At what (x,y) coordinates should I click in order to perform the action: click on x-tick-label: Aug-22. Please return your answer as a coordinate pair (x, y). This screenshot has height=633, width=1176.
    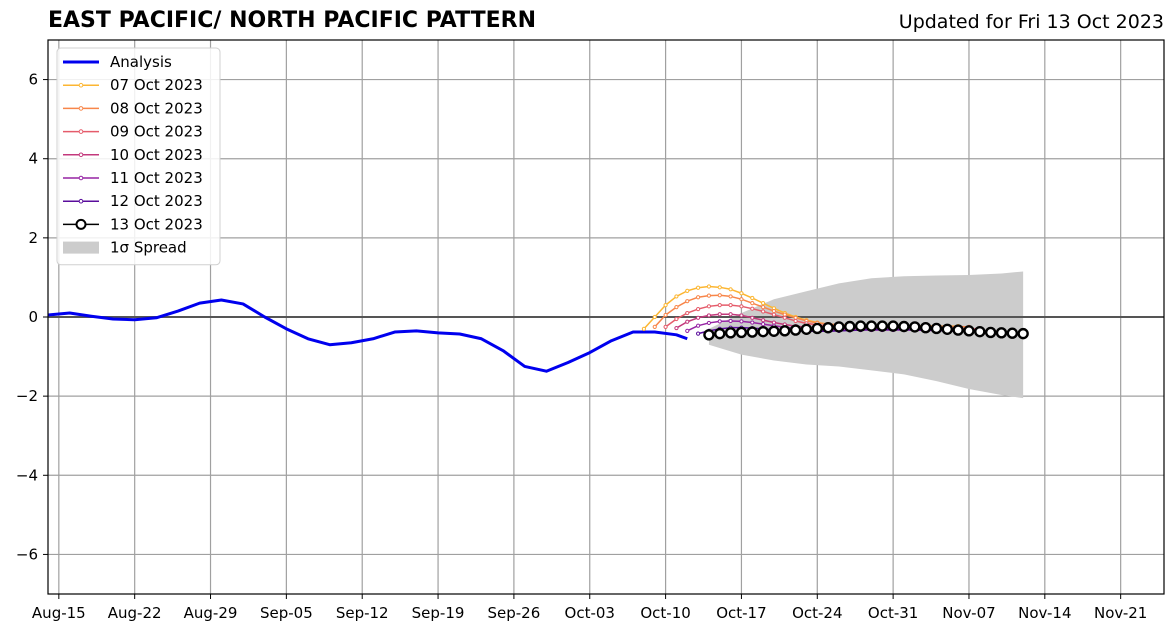
    Looking at the image, I should click on (135, 613).